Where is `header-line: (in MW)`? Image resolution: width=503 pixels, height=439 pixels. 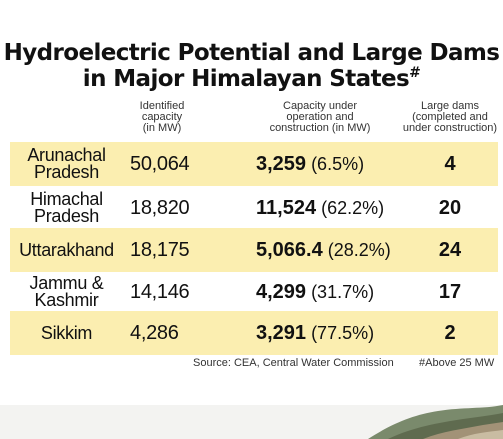
header-line: (in MW) is located at coordinates (162, 128).